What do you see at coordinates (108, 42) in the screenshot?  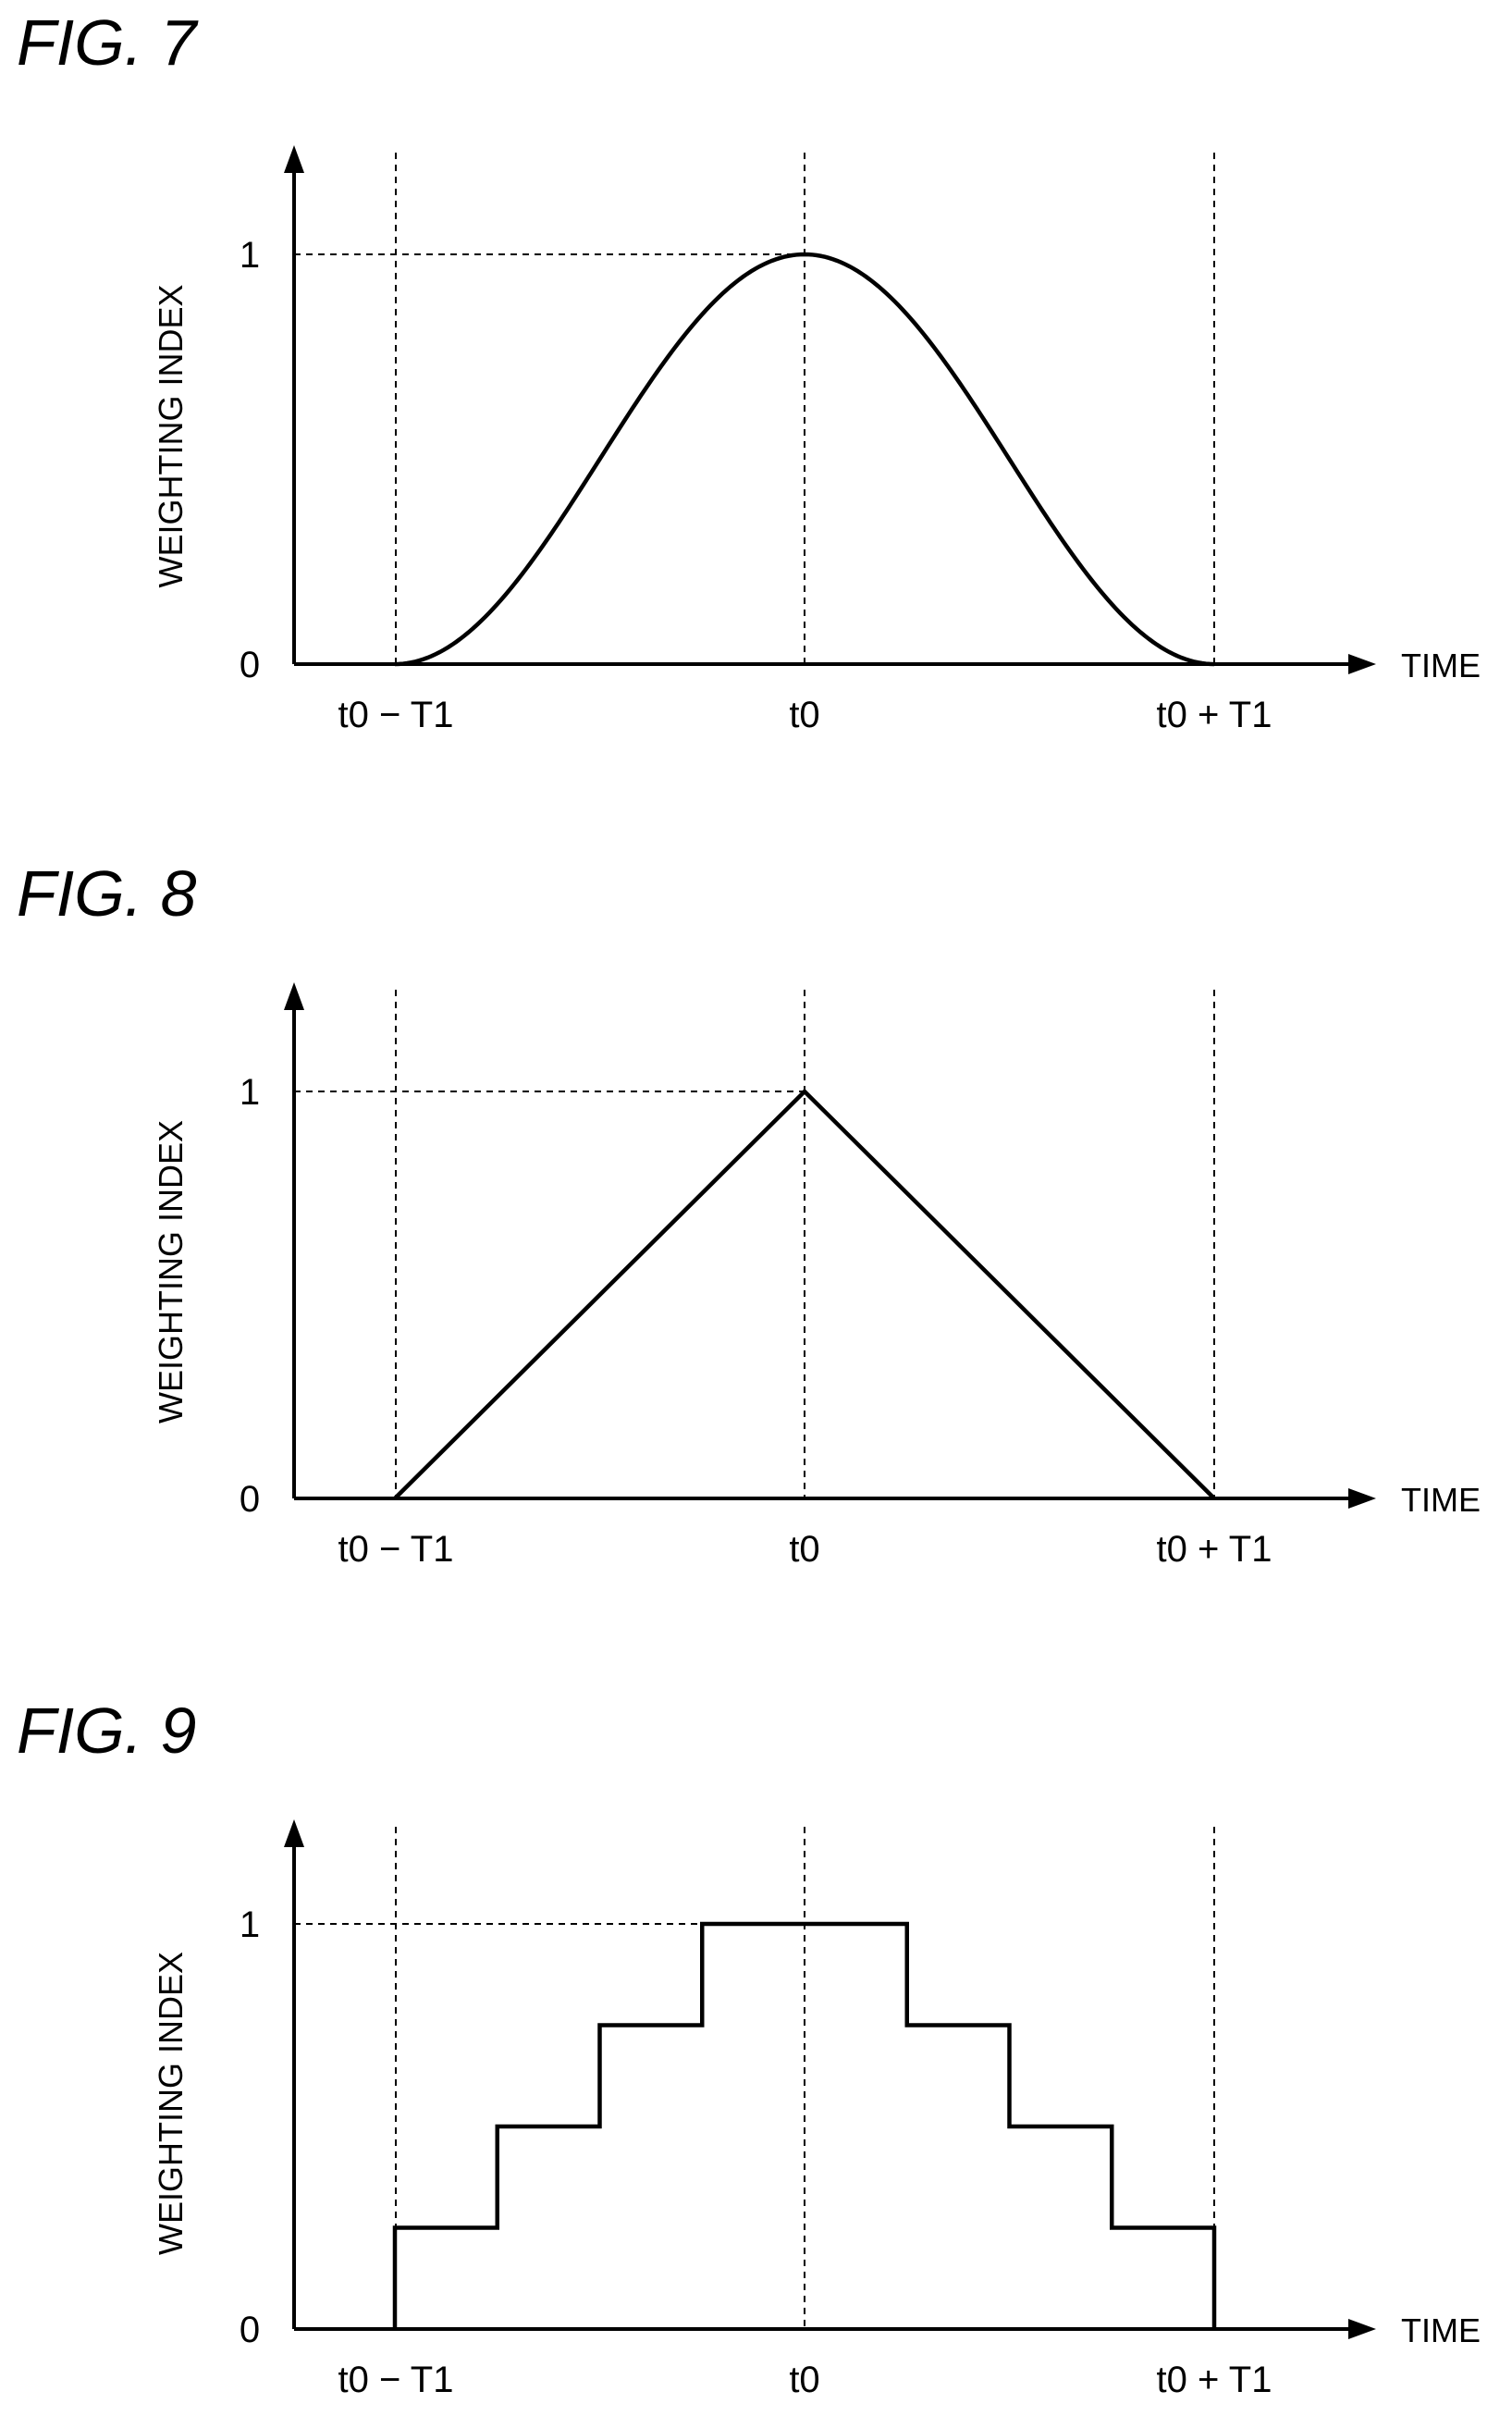 I see `figure-title: FIG. 7` at bounding box center [108, 42].